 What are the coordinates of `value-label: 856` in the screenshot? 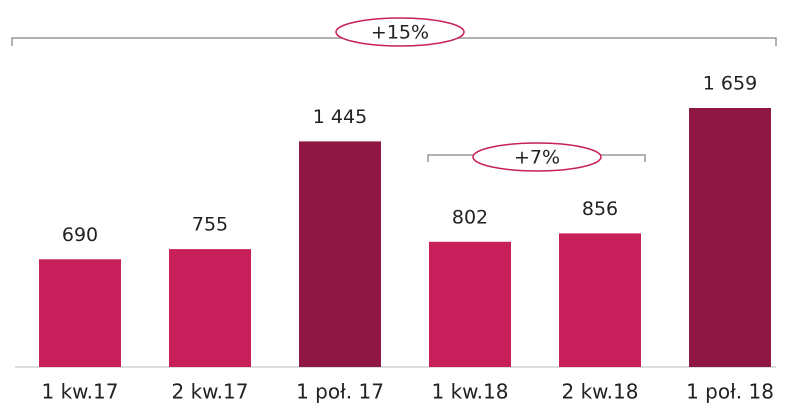 It's located at (600, 209).